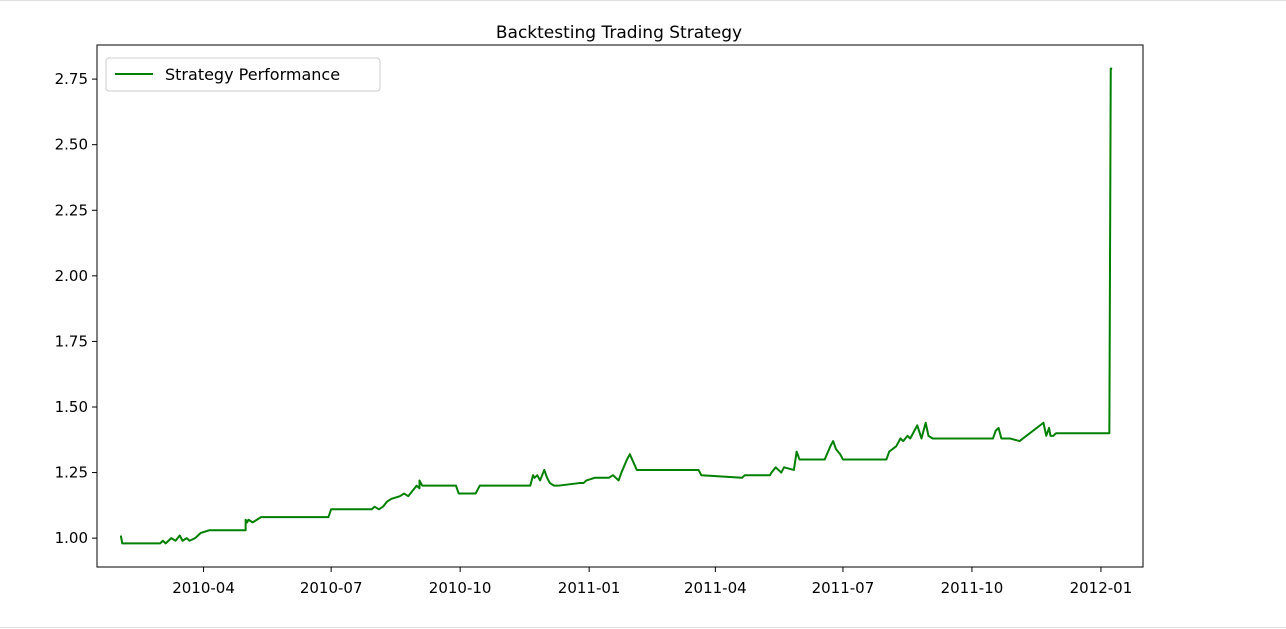  What do you see at coordinates (76, 308) in the screenshot?
I see `y-axis: 1.00 1.25 1.50 1.75 2.00 2.25 2.50 2.75` at bounding box center [76, 308].